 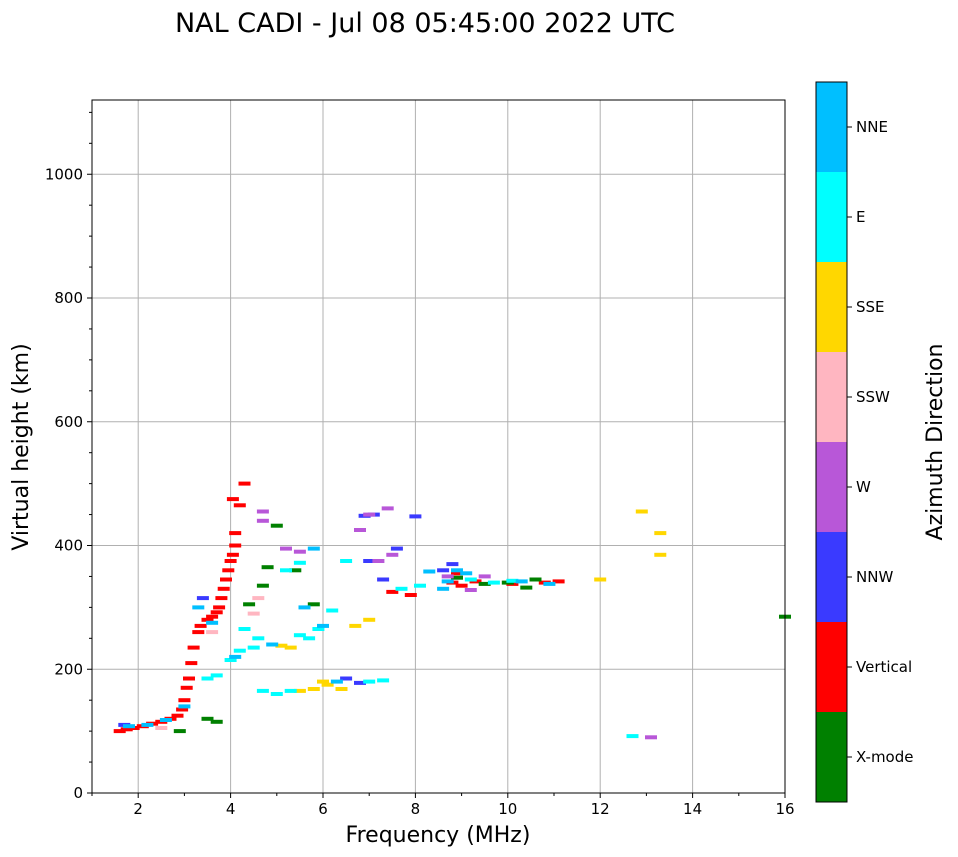 What do you see at coordinates (68, 546) in the screenshot?
I see `y-tick-label: 400` at bounding box center [68, 546].